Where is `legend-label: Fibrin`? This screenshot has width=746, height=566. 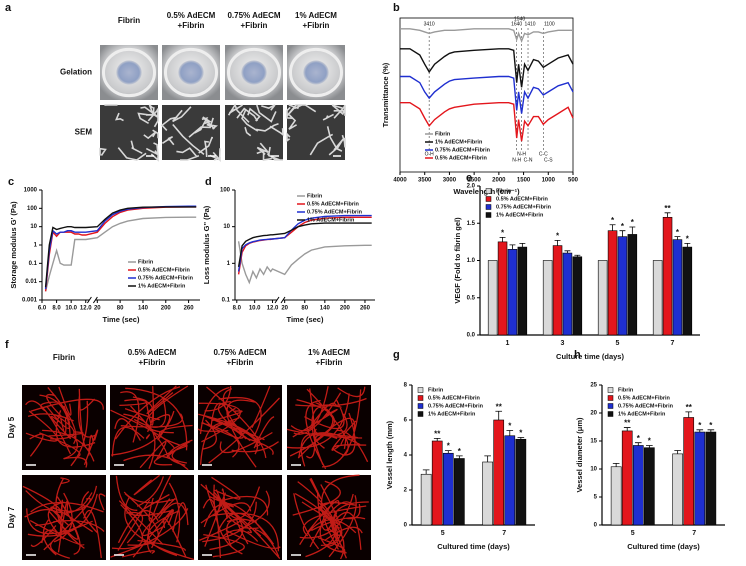 legend-label: Fibrin is located at coordinates (315, 196).